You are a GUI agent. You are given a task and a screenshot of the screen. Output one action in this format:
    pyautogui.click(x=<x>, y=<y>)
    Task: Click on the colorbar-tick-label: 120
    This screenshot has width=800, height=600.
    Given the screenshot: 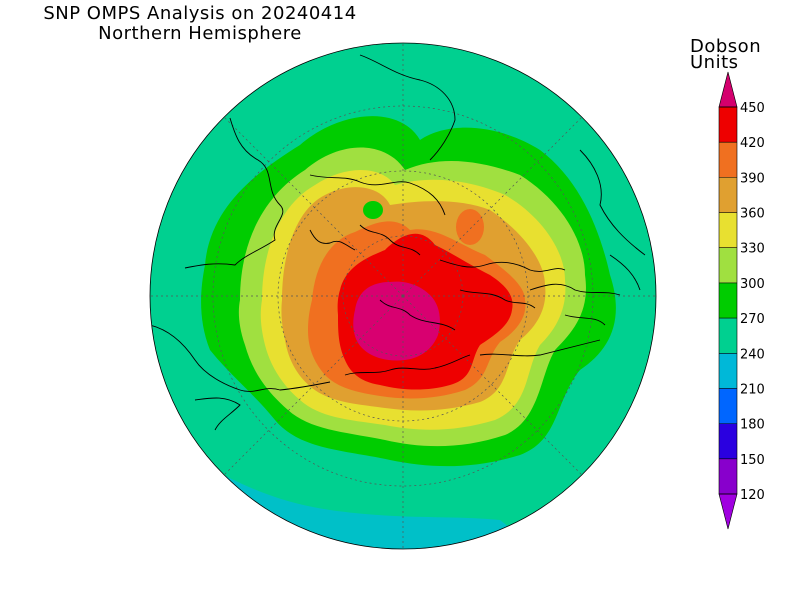 What is the action you would take?
    pyautogui.click(x=752, y=495)
    